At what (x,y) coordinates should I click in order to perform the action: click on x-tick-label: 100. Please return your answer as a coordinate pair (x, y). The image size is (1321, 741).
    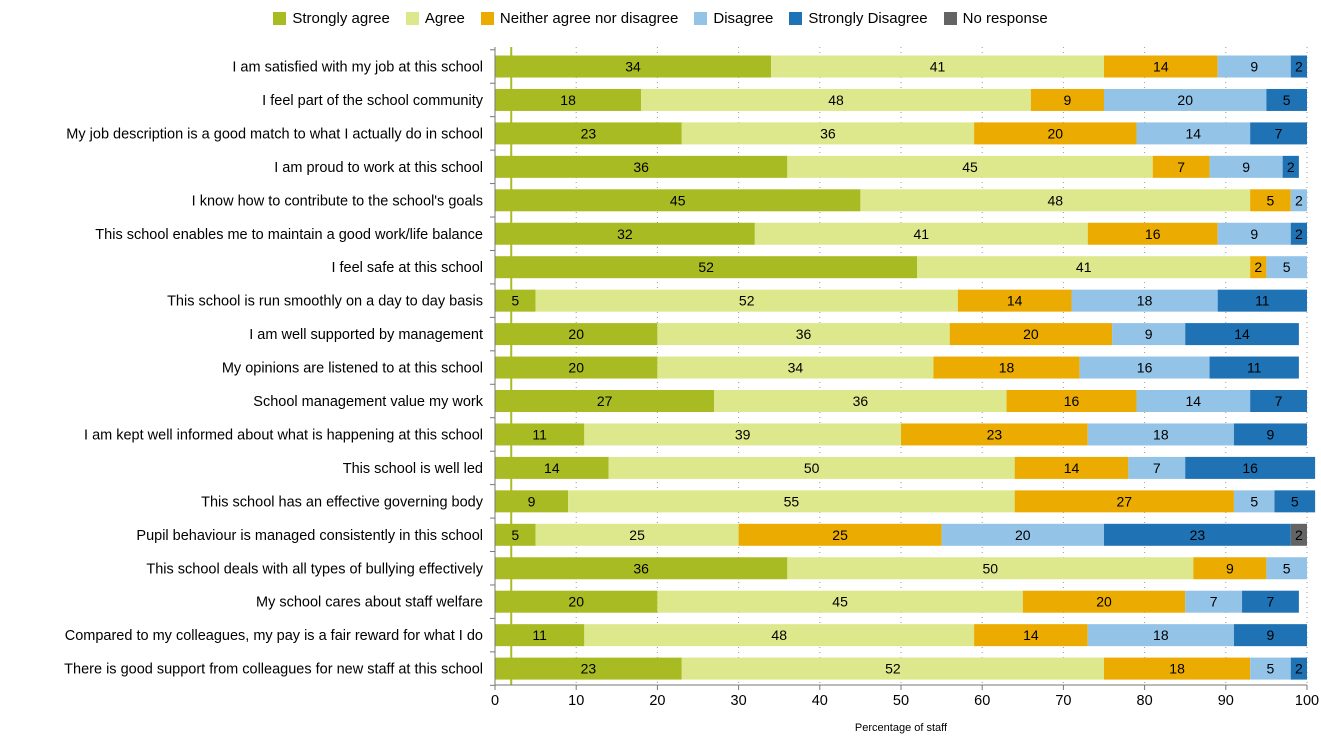
    Looking at the image, I should click on (1307, 701).